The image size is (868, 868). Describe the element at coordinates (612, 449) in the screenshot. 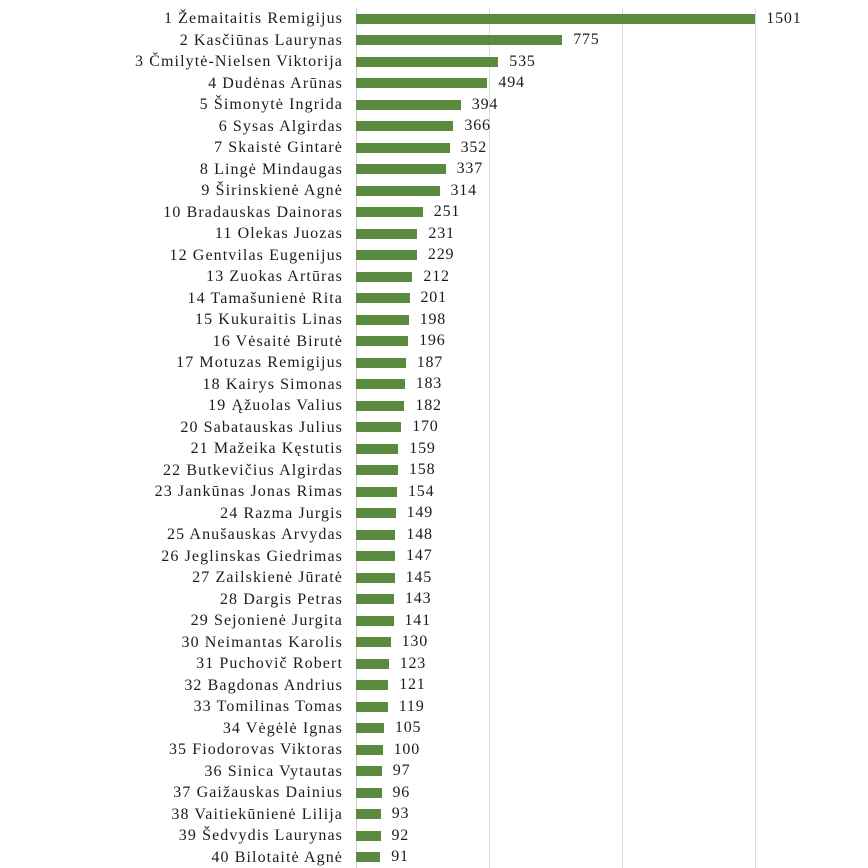

I see `bar-area: 159` at that location.